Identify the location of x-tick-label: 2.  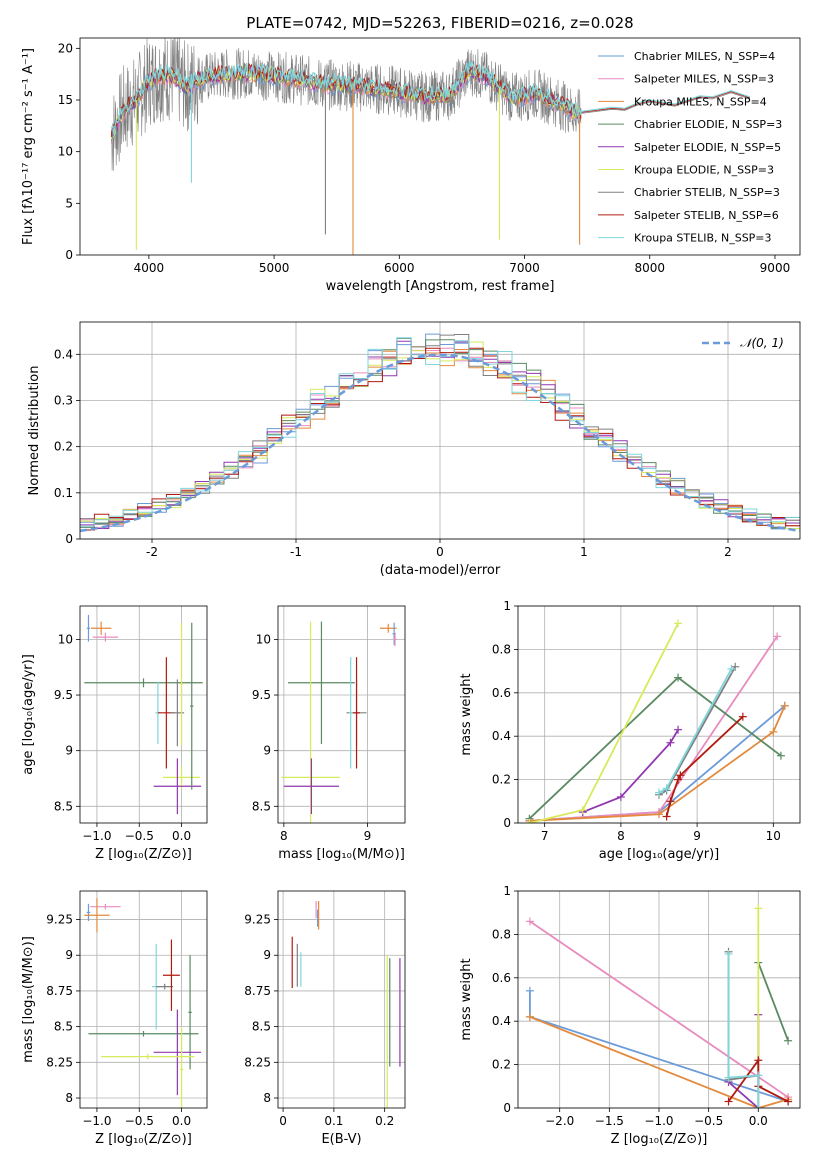
(728, 552).